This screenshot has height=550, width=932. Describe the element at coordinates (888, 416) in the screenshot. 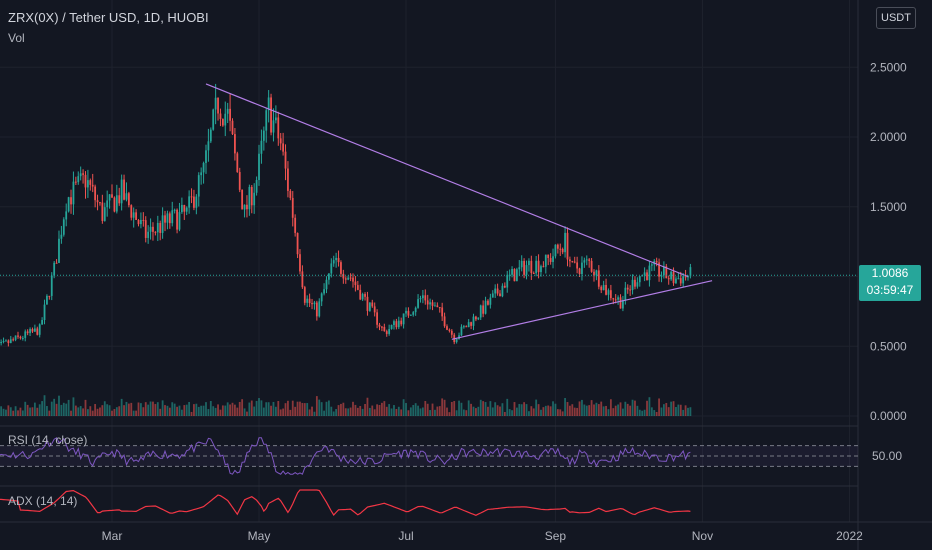

I see `price-tick-label: 0.0000` at that location.